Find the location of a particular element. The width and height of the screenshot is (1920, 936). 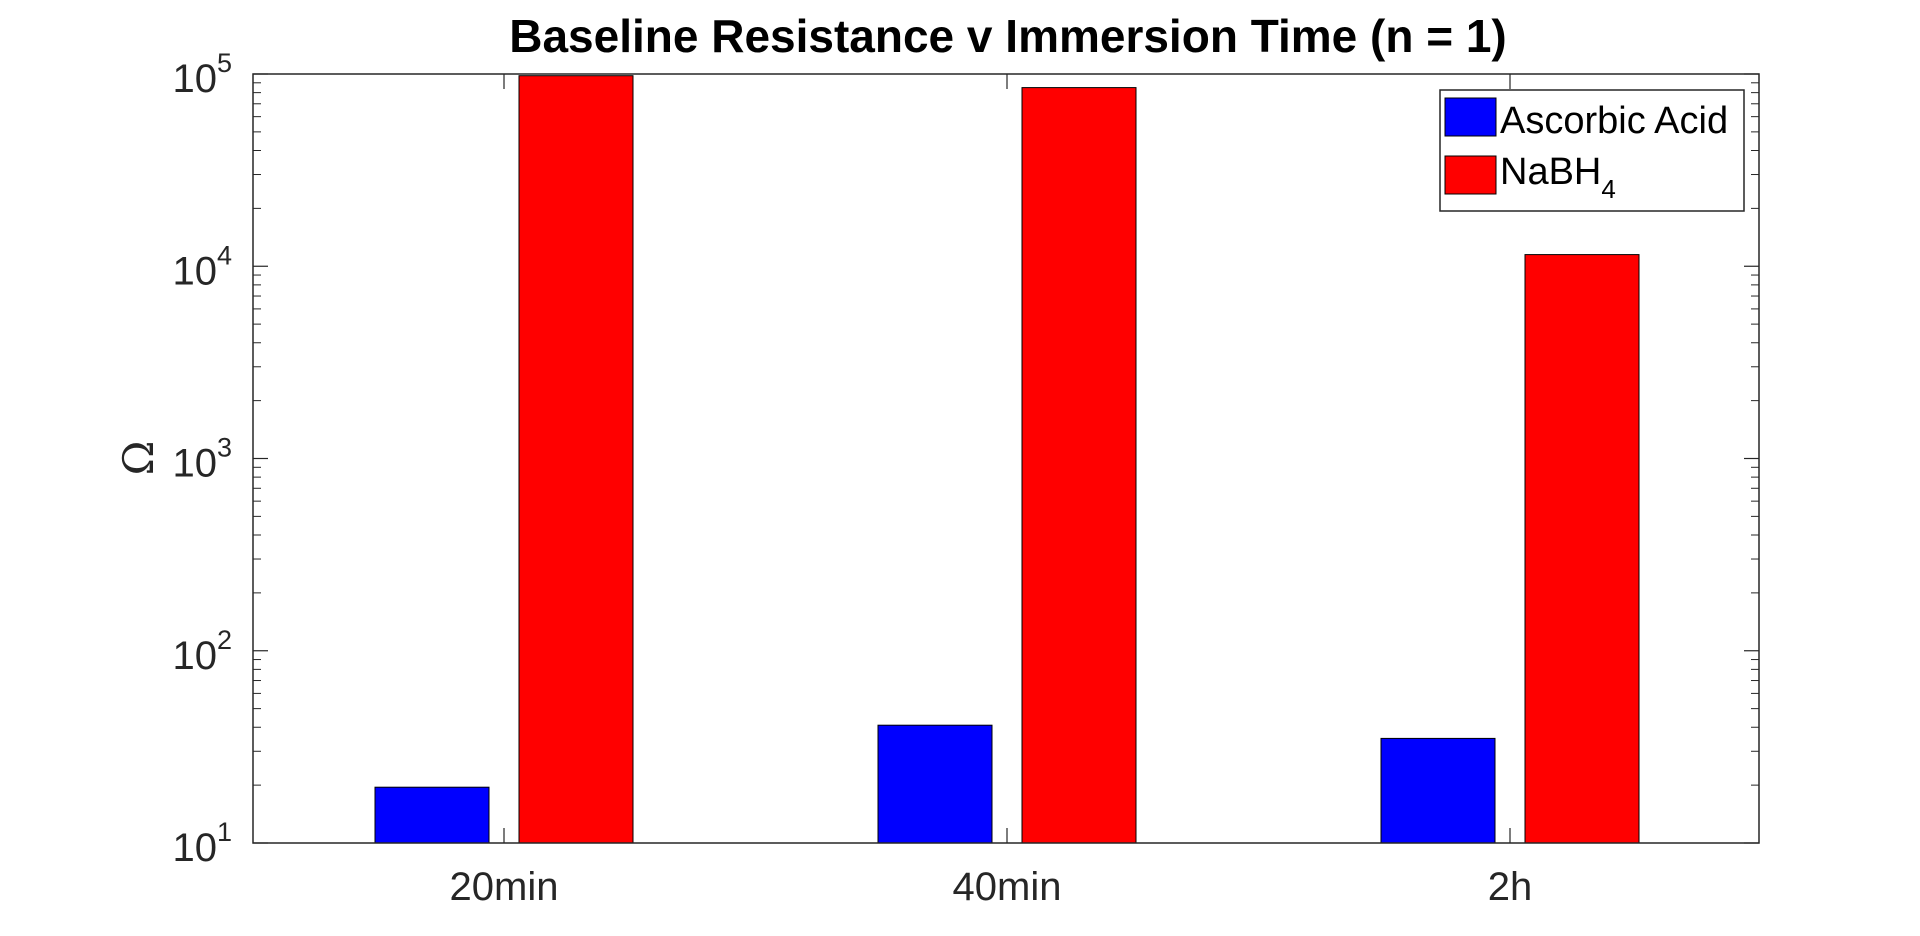

legend-label-nabh4: NaBH4 is located at coordinates (1558, 177).